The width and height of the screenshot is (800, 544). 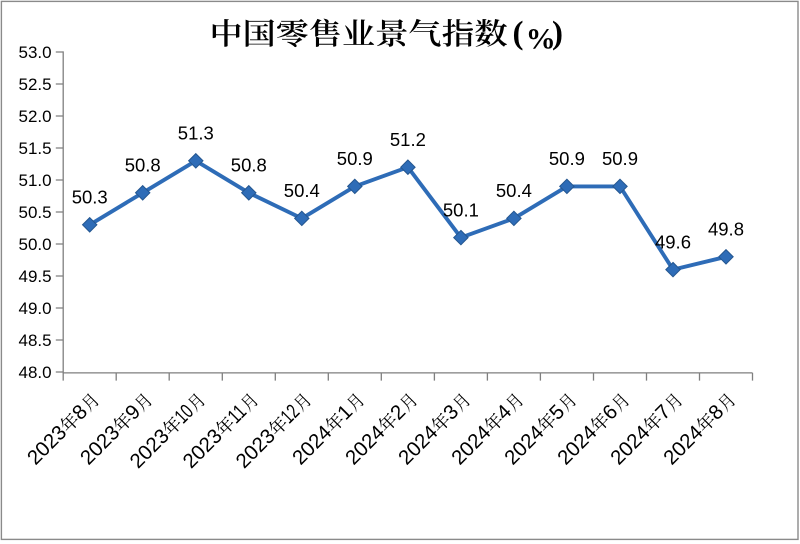 I want to click on svg-text: 51.5, so click(x=35, y=148).